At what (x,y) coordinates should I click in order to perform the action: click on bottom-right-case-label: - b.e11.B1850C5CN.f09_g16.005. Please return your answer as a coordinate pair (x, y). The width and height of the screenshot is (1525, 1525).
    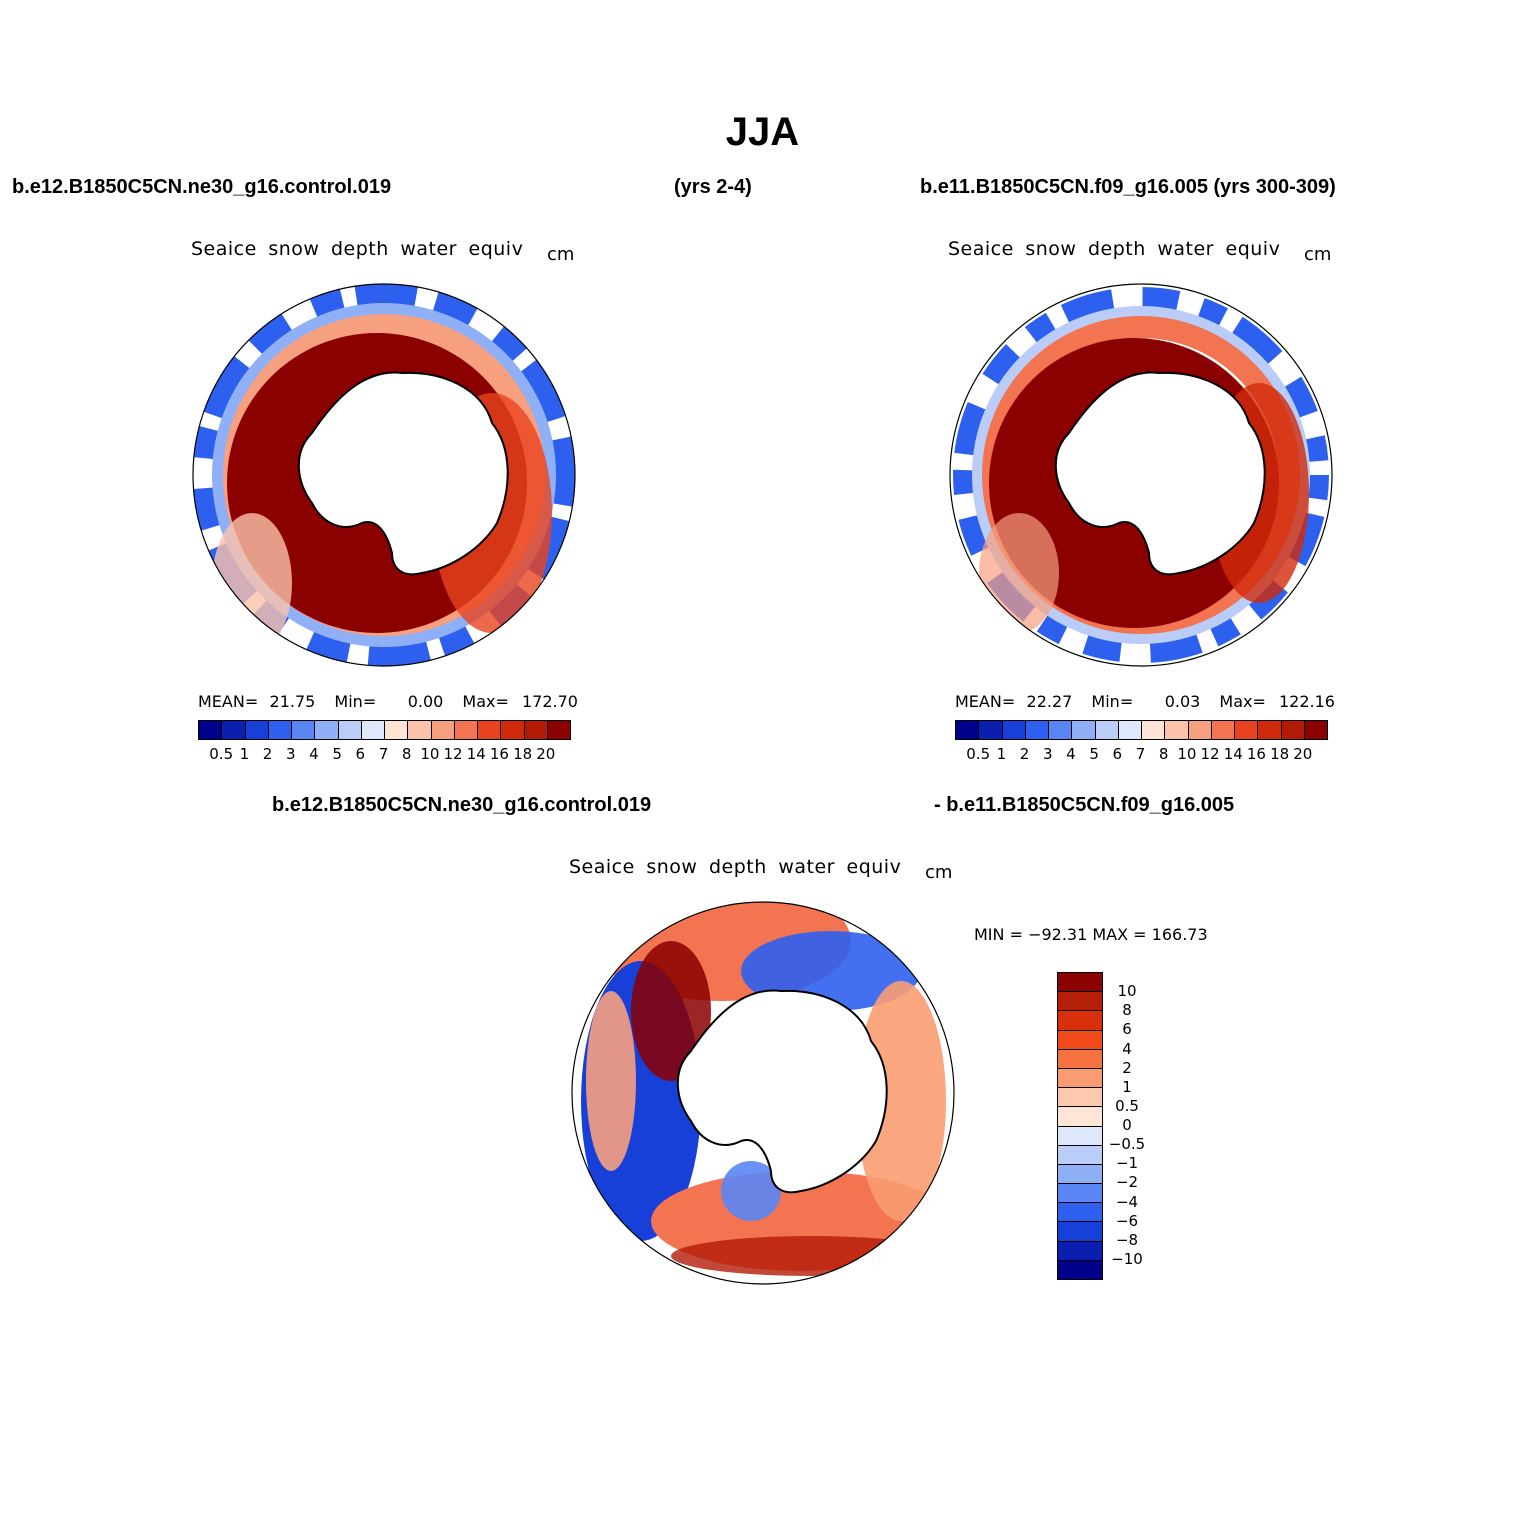
    Looking at the image, I should click on (1084, 805).